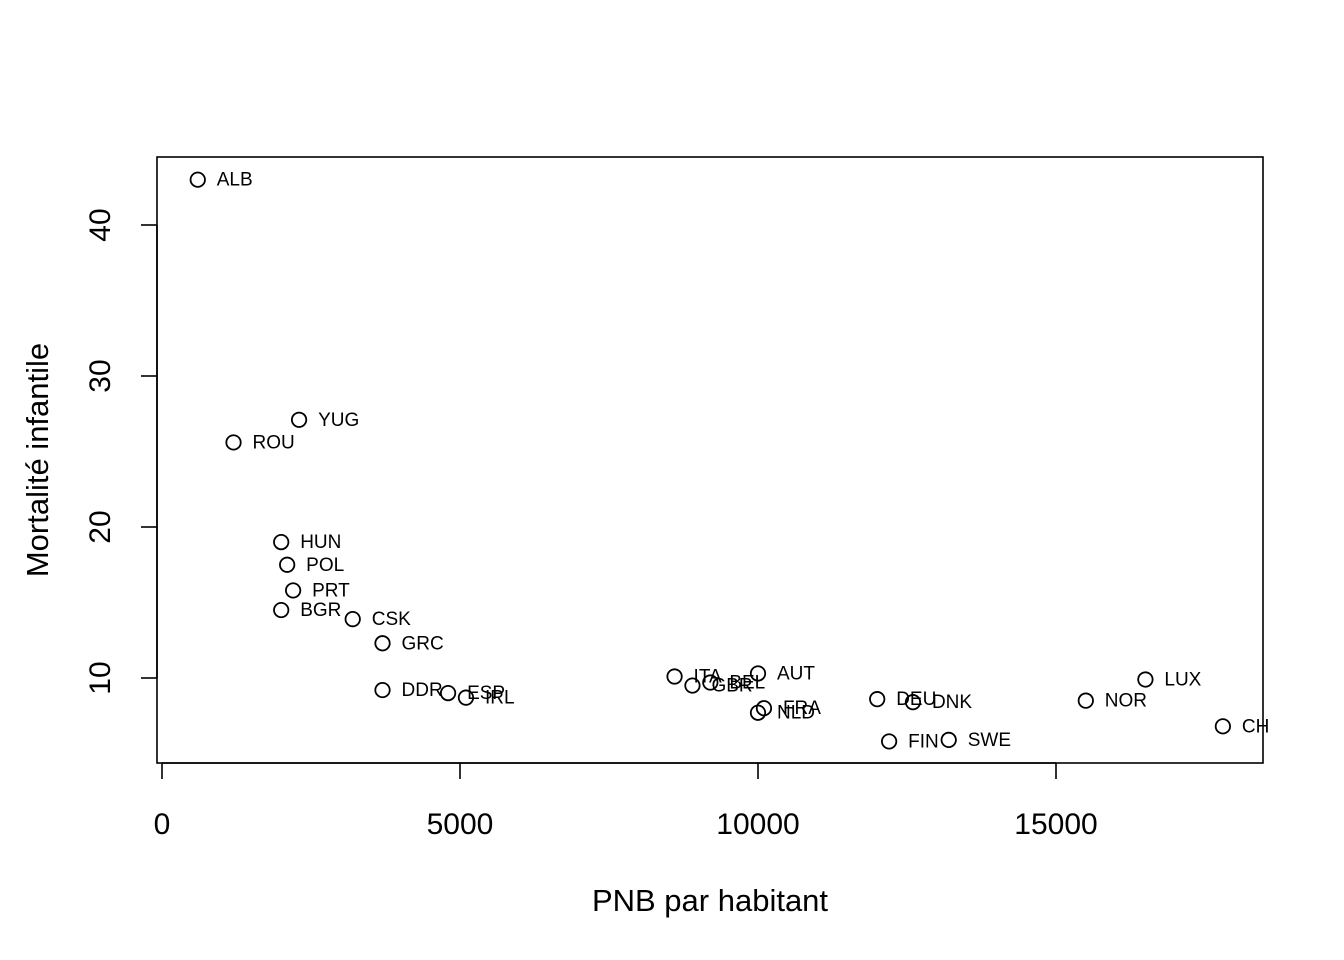  I want to click on point-label: LUX, so click(1182, 680).